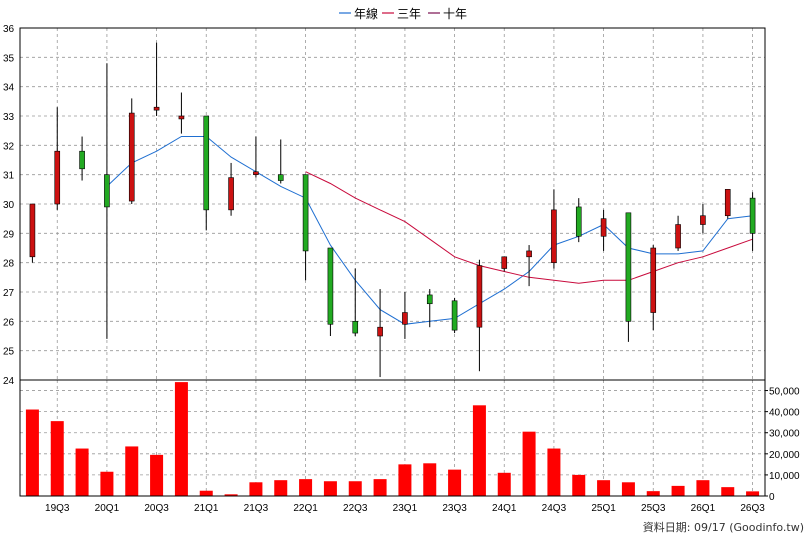 Image resolution: width=808 pixels, height=540 pixels. Describe the element at coordinates (366, 13) in the screenshot. I see `legend-label-year: 年線` at that location.